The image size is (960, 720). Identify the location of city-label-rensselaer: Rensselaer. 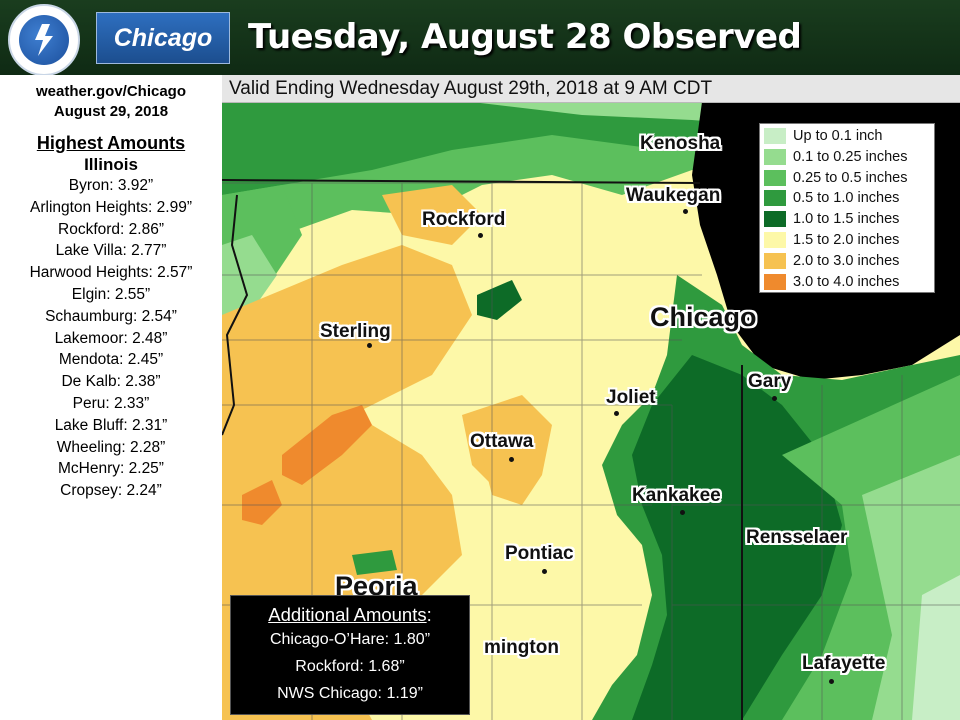
(797, 537).